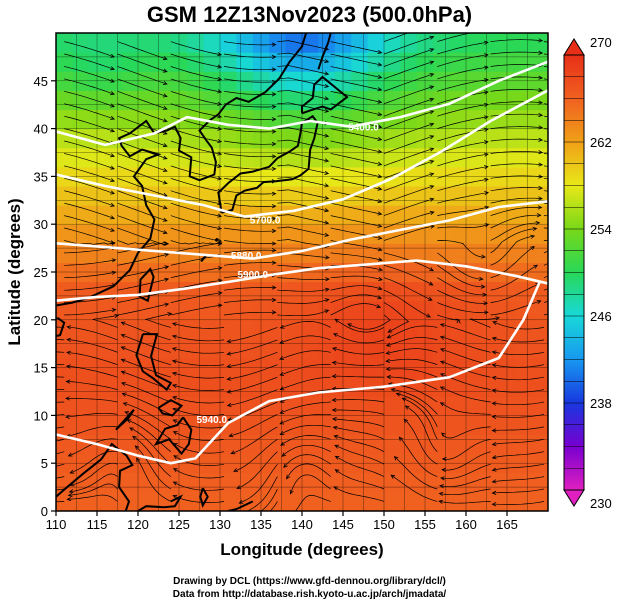 The width and height of the screenshot is (619, 605). I want to click on x-tick-label: 120, so click(138, 524).